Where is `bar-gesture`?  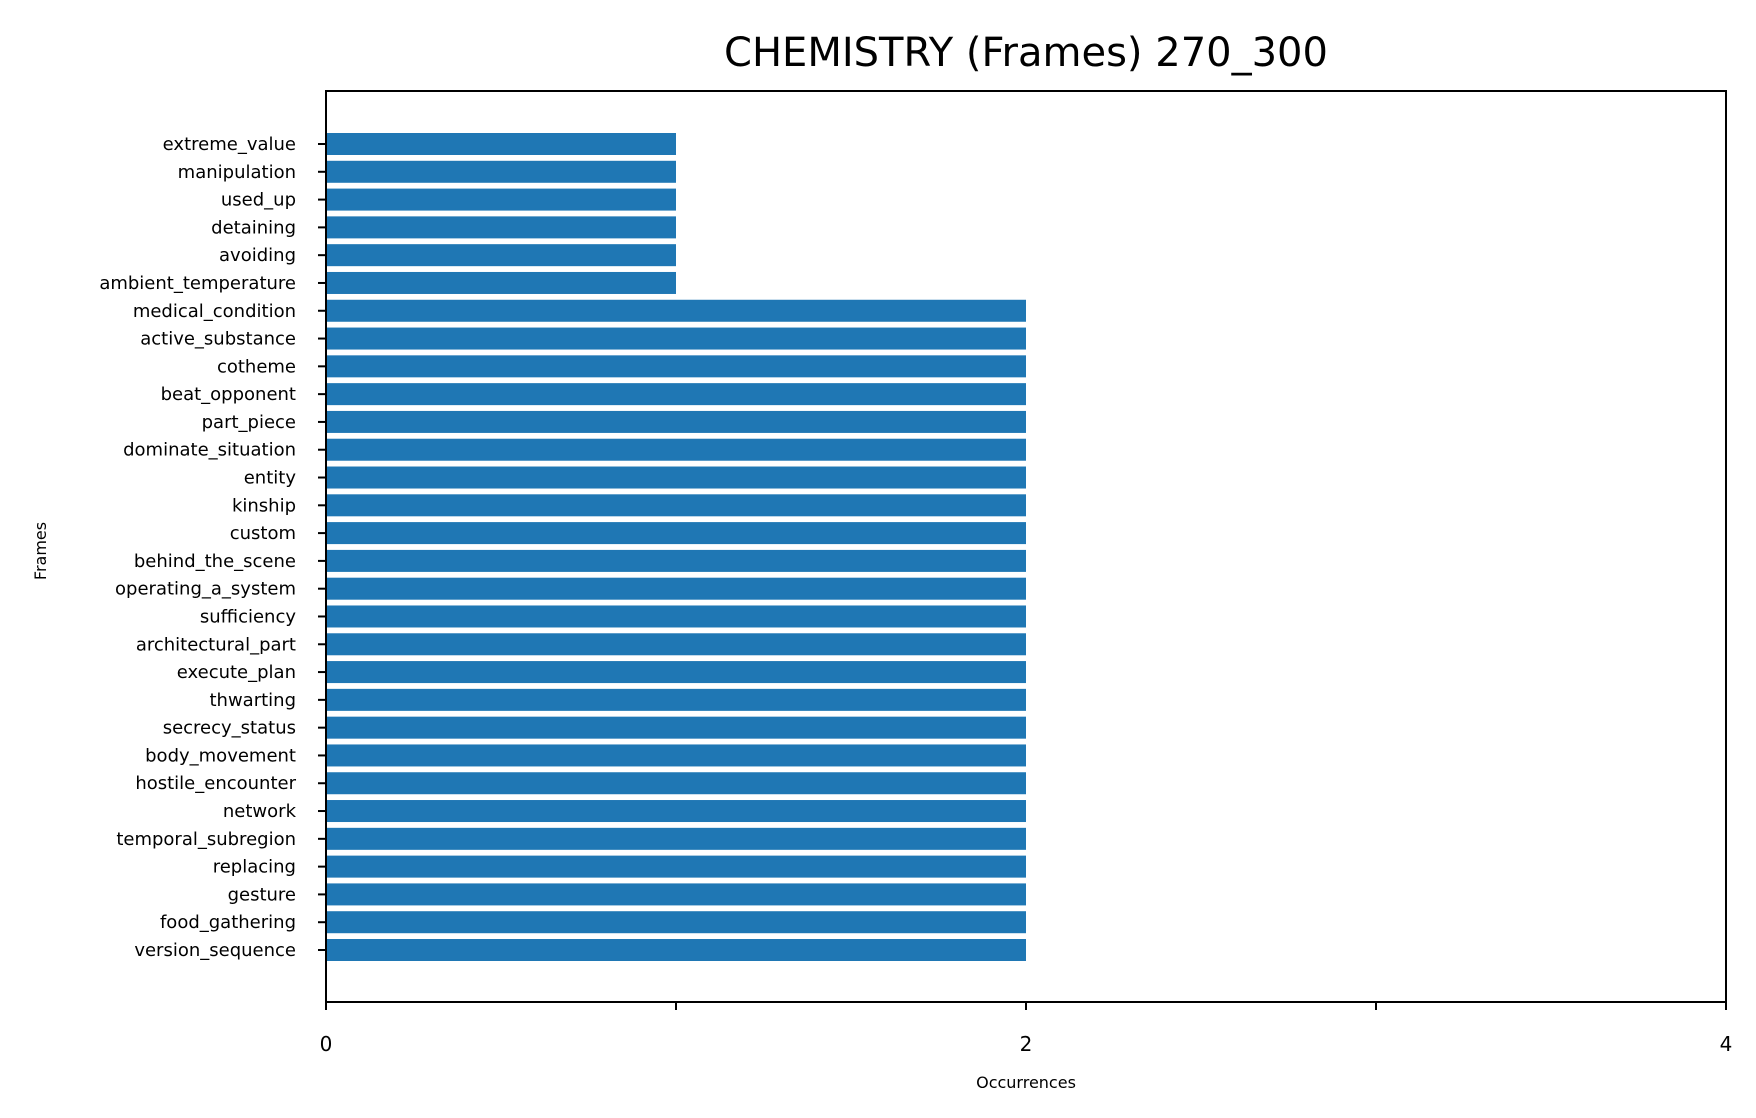 bar-gesture is located at coordinates (676, 894).